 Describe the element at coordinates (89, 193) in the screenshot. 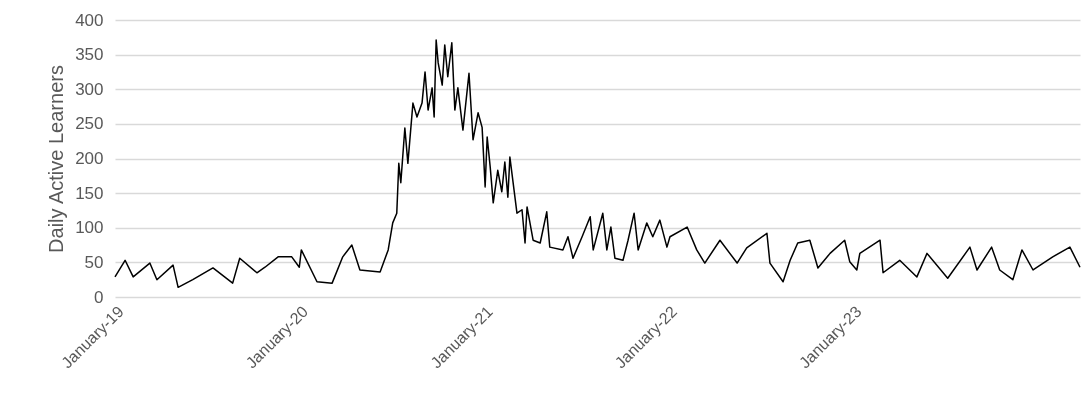

I see `y-tick-label: 150` at that location.